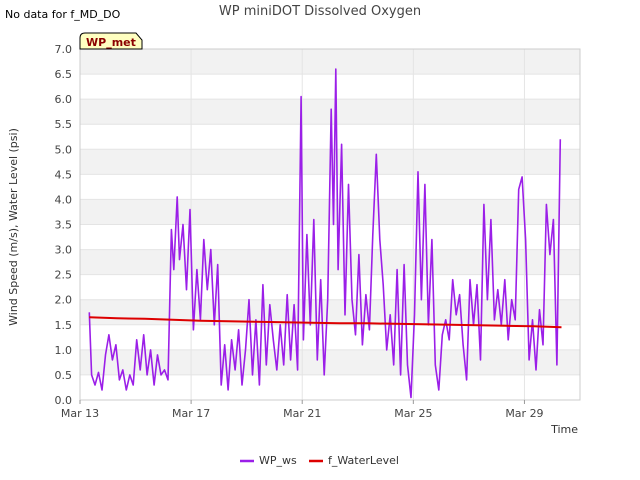 This screenshot has height=480, width=640. I want to click on y-tick-label: 3.0, so click(64, 250).